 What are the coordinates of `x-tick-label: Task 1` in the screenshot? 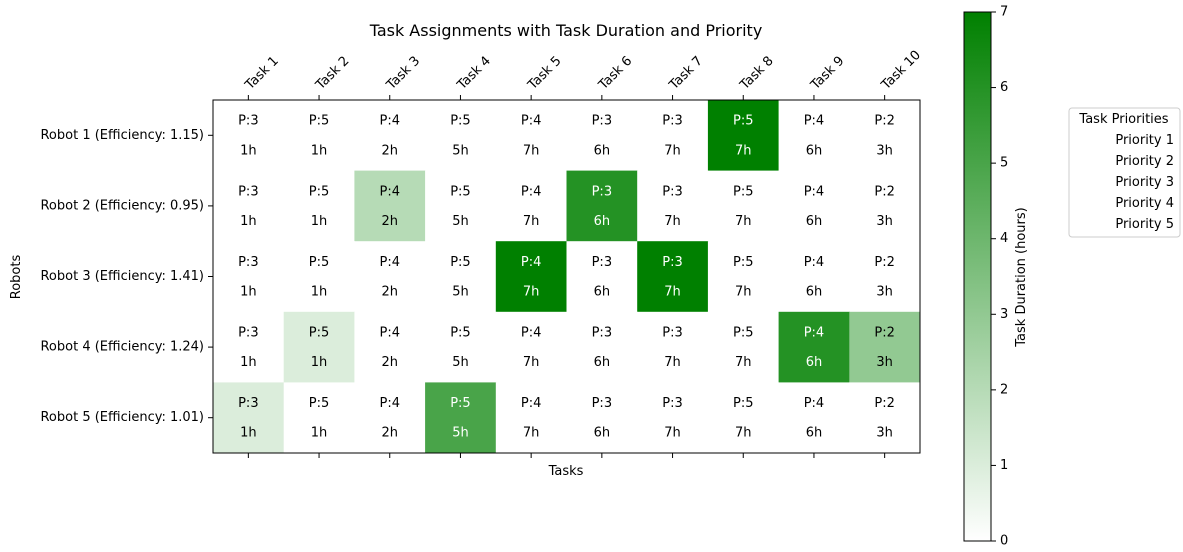 It's located at (262, 74).